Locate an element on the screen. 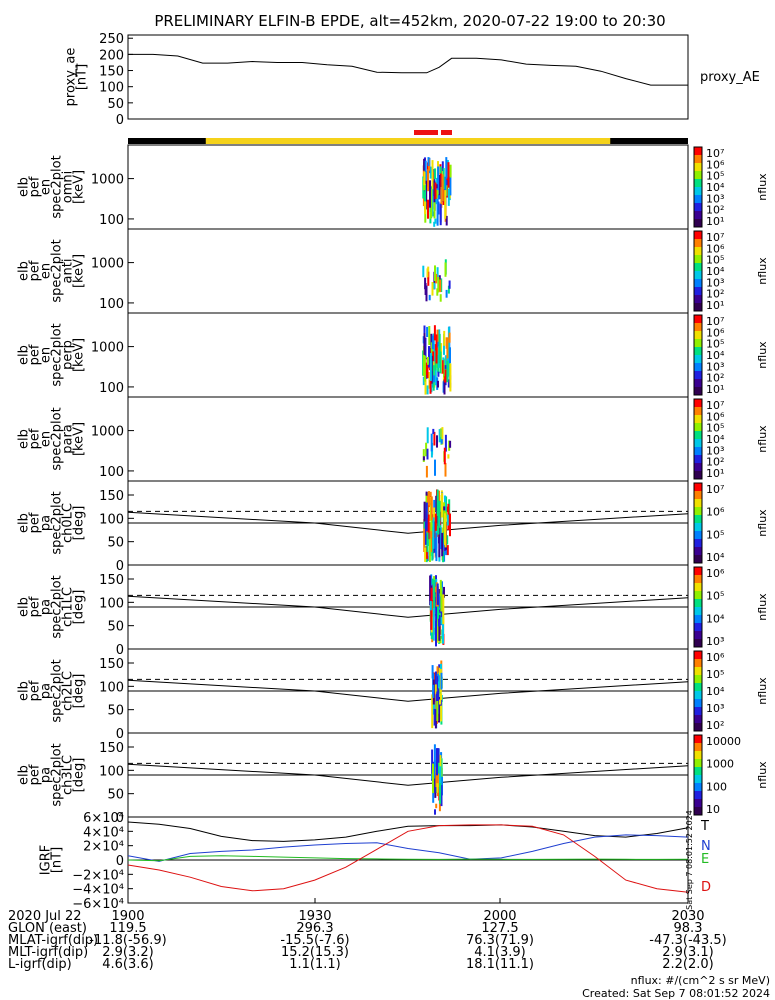  colorbar-tick-label: 10¹ is located at coordinates (715, 221).